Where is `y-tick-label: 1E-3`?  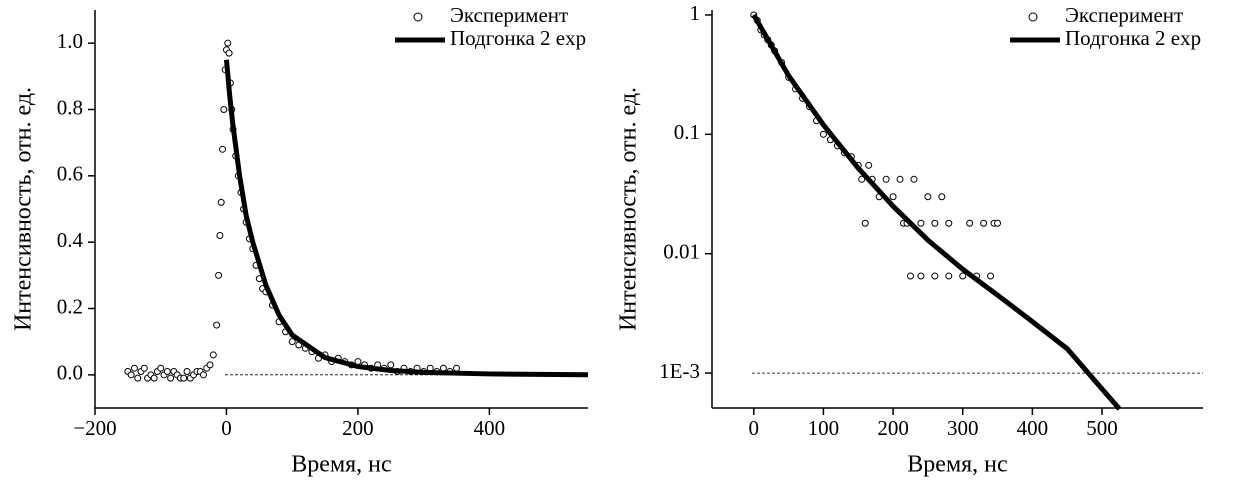 y-tick-label: 1E-3 is located at coordinates (679, 371).